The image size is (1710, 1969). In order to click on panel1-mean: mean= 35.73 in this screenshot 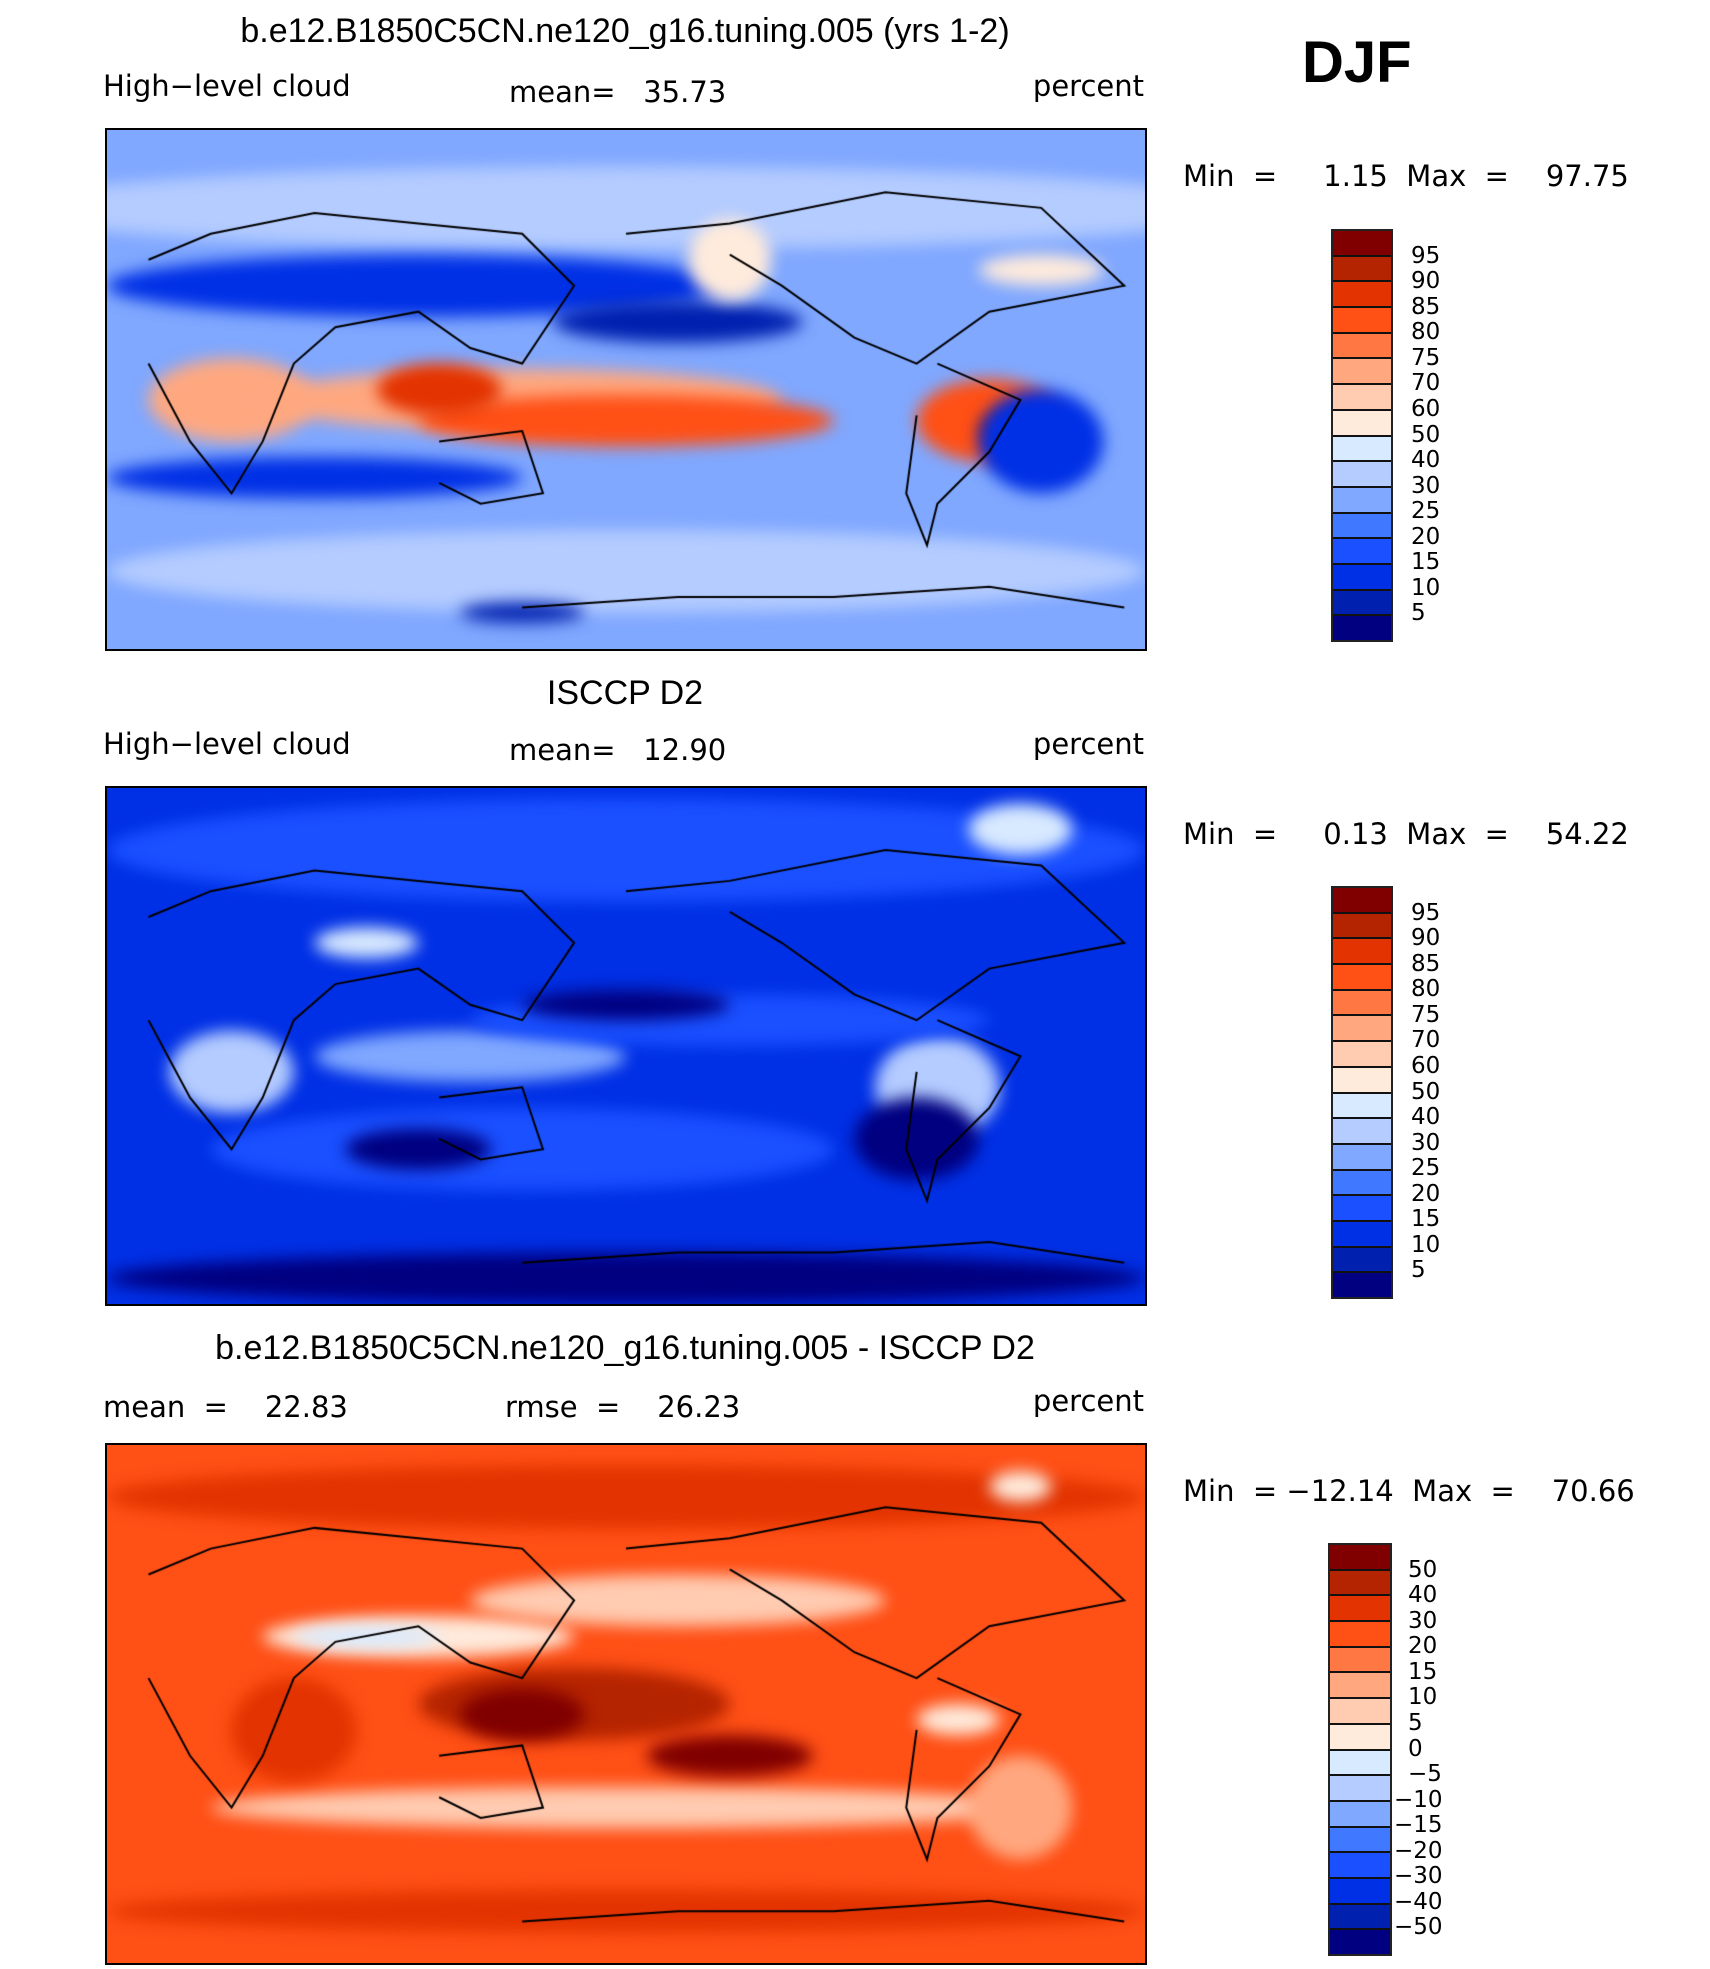, I will do `click(618, 92)`.